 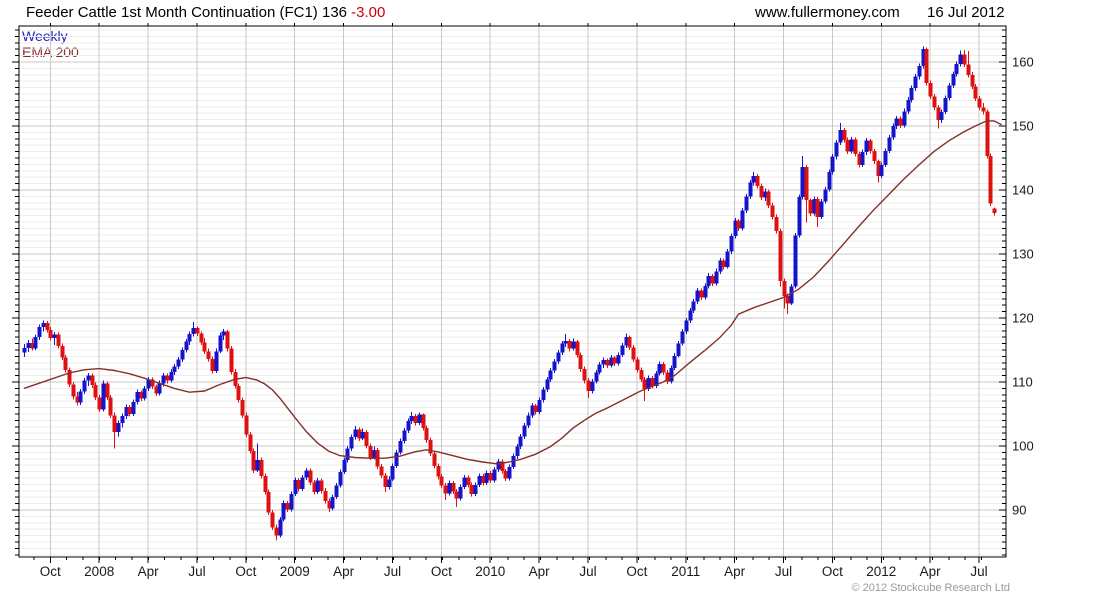 What do you see at coordinates (1023, 318) in the screenshot?
I see `svg-text: 120` at bounding box center [1023, 318].